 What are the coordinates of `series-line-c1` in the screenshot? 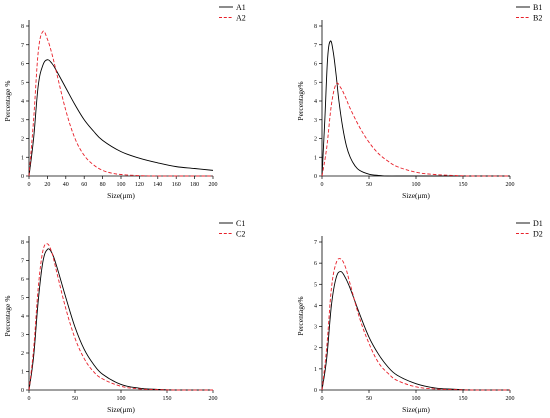 It's located at (121, 319).